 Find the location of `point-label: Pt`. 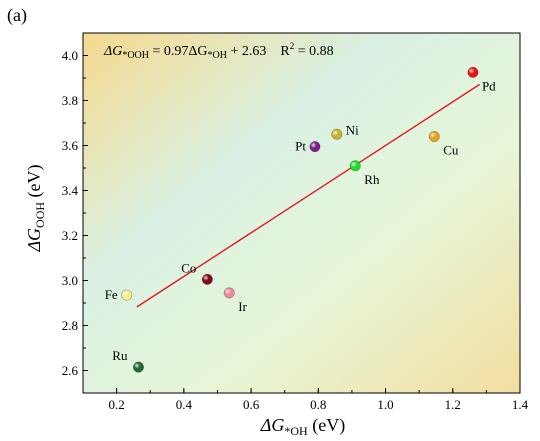

point-label: Pt is located at coordinates (300, 146).